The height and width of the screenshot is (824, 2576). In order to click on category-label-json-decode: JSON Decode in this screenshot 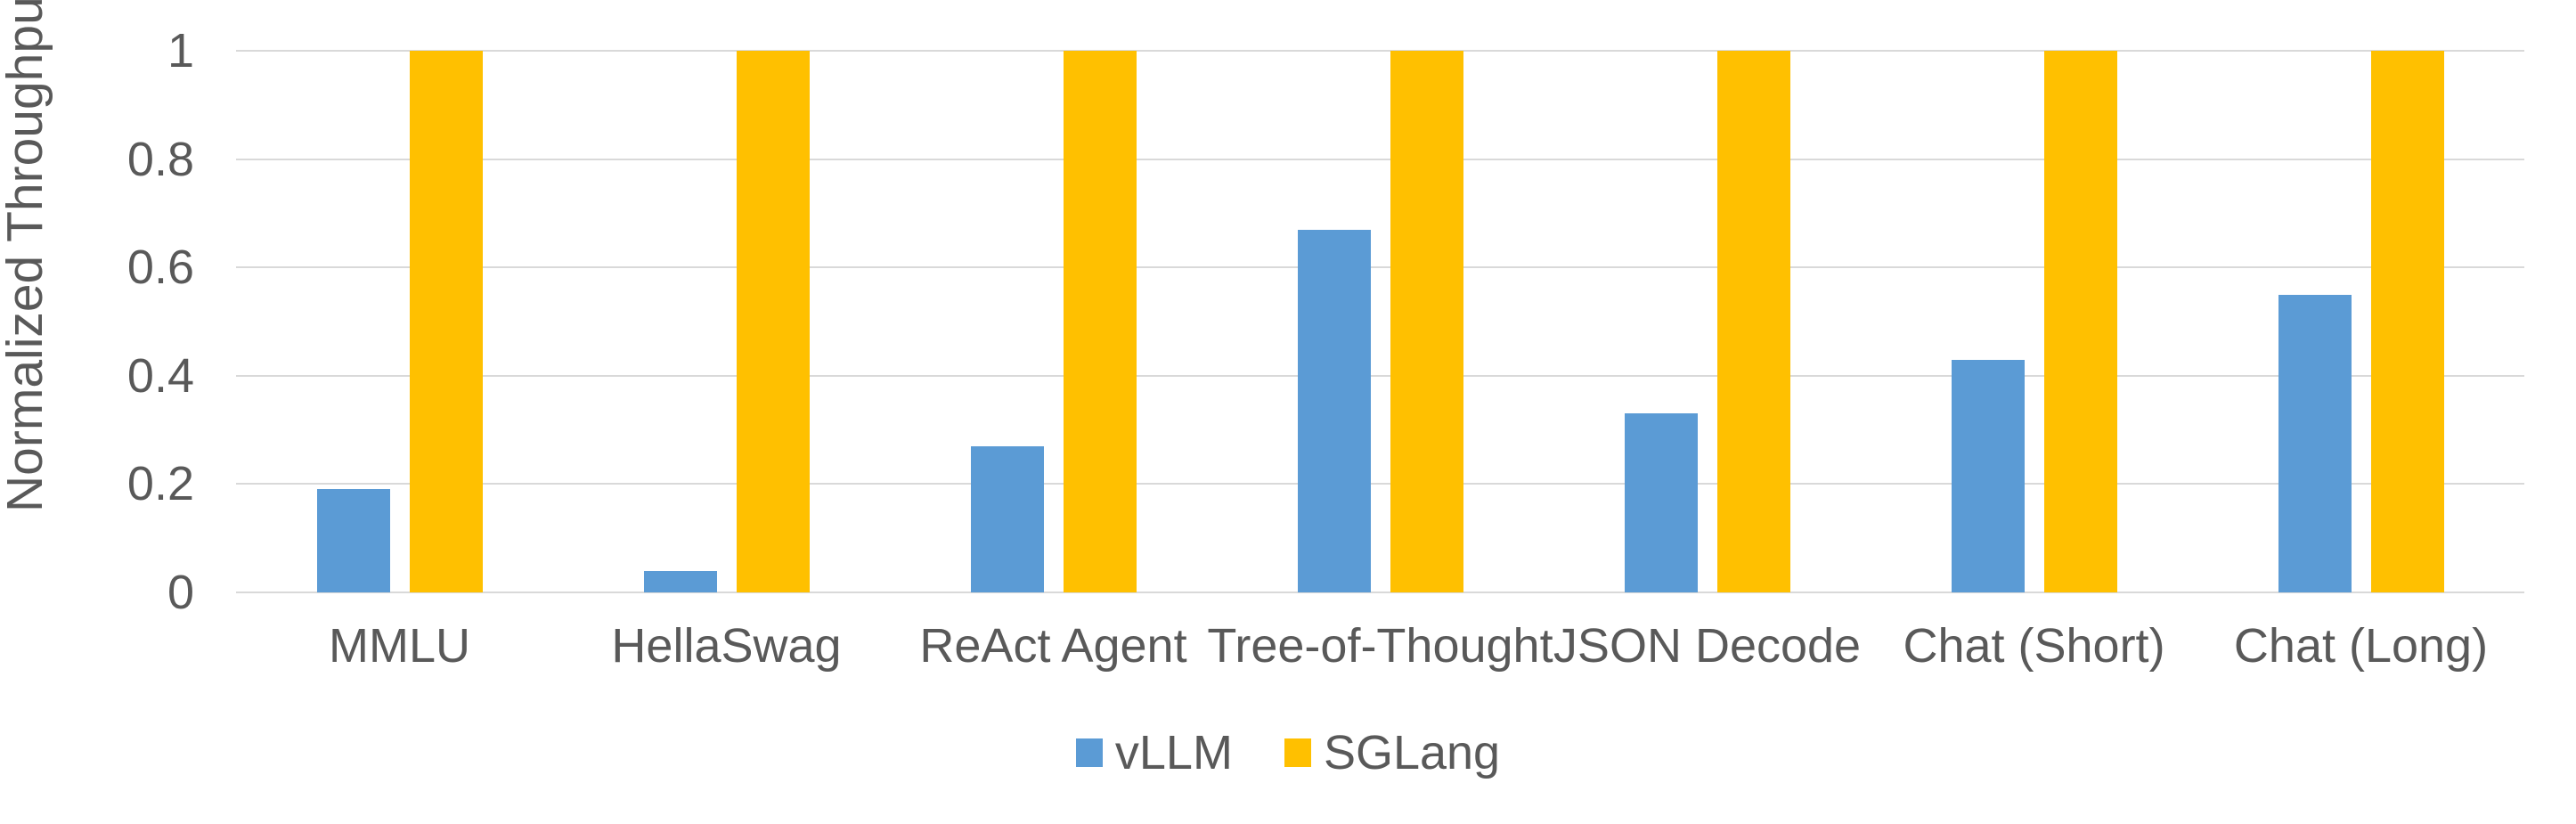, I will do `click(1708, 646)`.